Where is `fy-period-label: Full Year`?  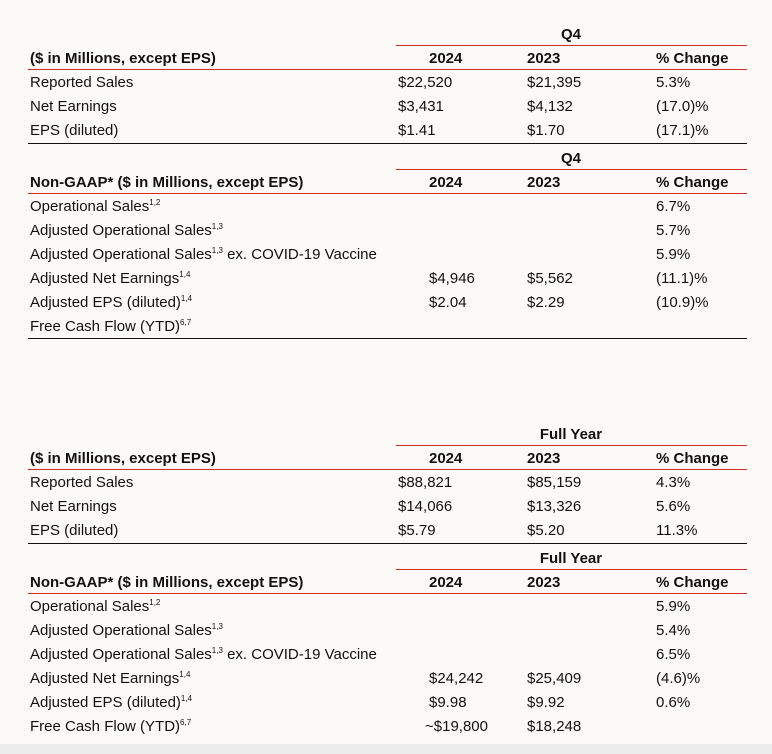 fy-period-label: Full Year is located at coordinates (571, 434).